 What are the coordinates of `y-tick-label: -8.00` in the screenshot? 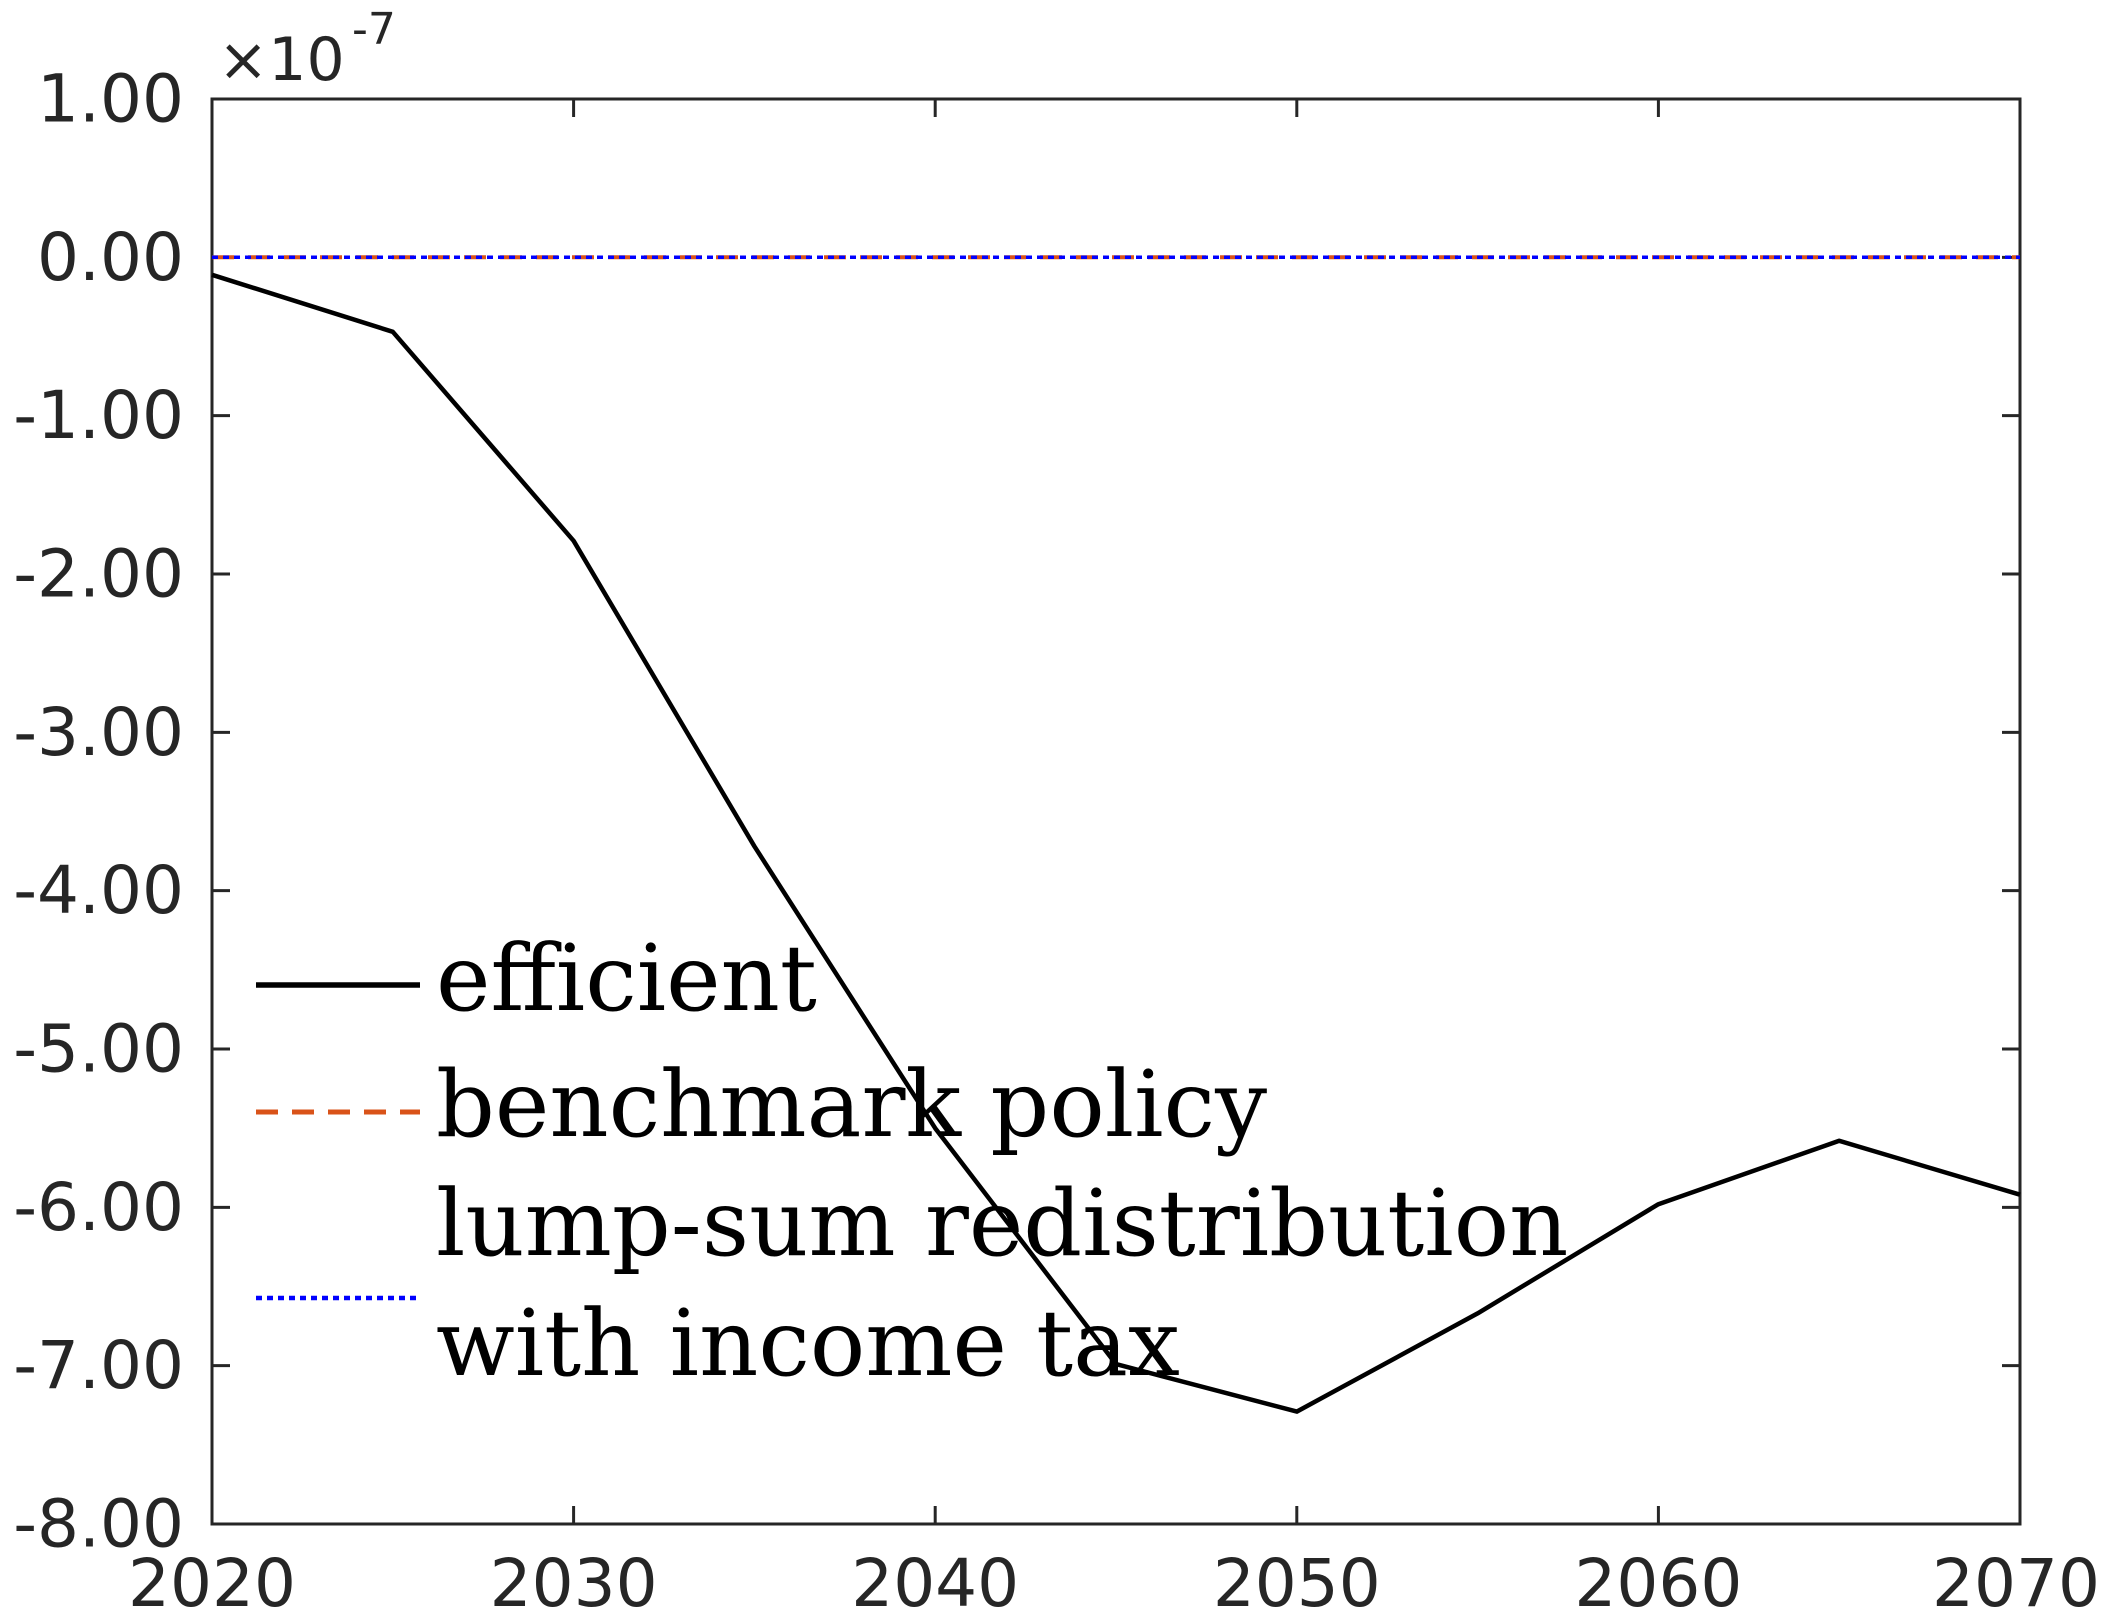 It's located at (98, 1524).